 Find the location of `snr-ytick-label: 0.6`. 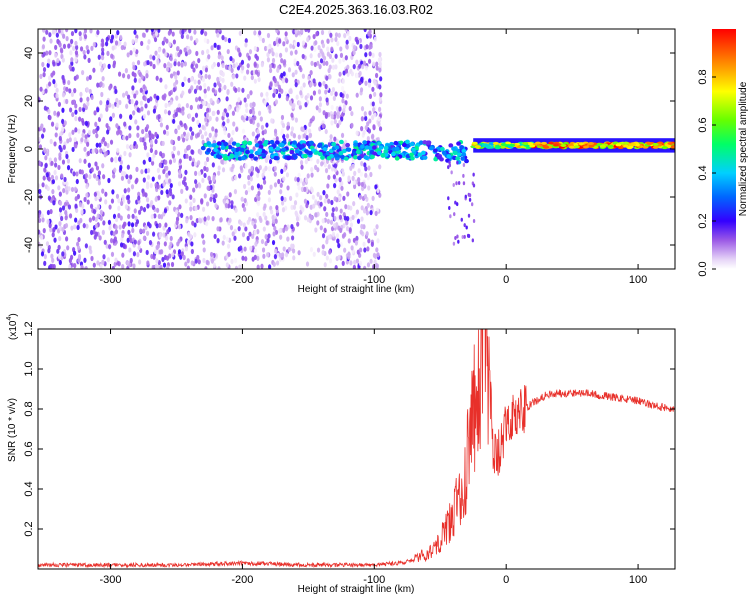

snr-ytick-label: 0.6 is located at coordinates (29, 448).